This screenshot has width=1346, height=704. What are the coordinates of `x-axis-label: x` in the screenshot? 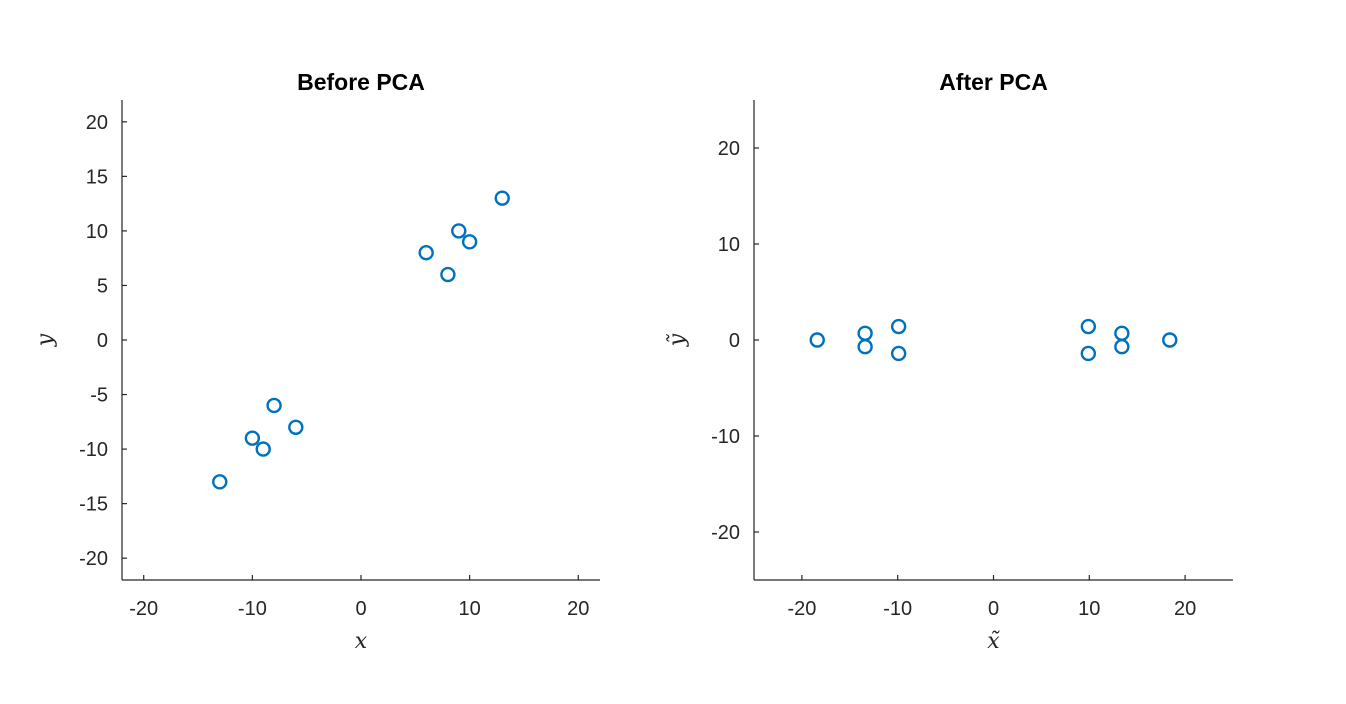 It's located at (361, 641).